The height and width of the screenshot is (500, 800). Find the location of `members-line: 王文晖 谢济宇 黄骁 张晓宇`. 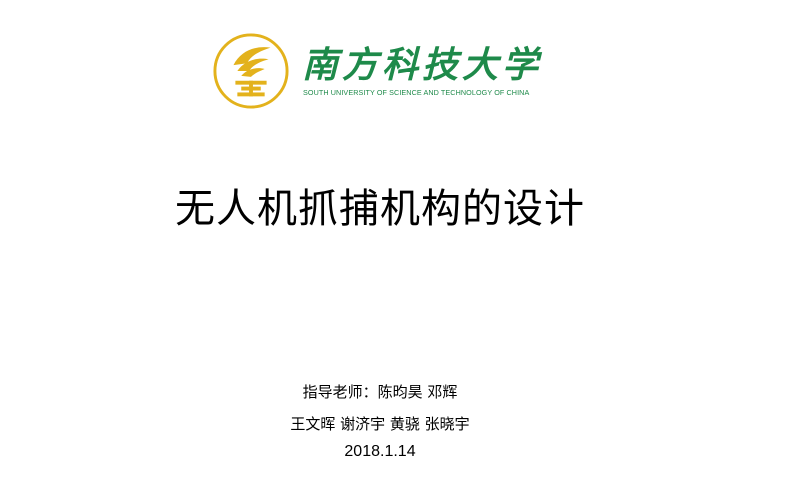

members-line: 王文晖 谢济宇 黄骁 张晓宇 is located at coordinates (380, 424).